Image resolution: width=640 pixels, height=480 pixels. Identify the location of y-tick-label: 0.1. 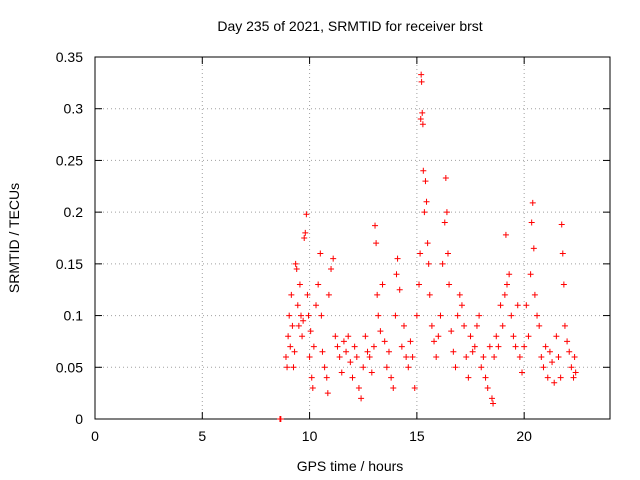
(74, 316).